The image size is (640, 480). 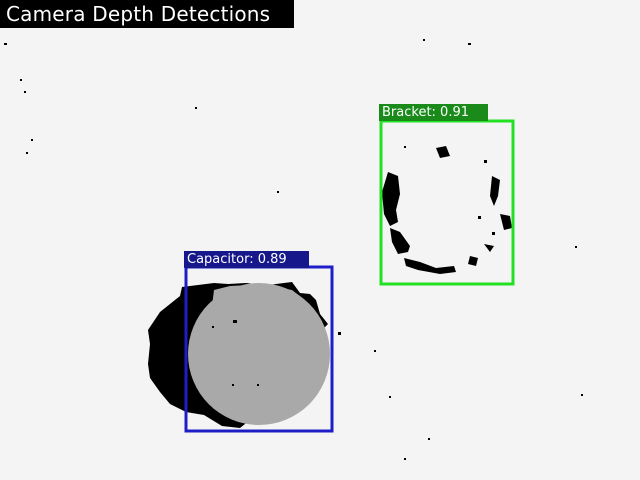 What do you see at coordinates (433, 112) in the screenshot?
I see `bracket-detection-label: Bracket: 0.91` at bounding box center [433, 112].